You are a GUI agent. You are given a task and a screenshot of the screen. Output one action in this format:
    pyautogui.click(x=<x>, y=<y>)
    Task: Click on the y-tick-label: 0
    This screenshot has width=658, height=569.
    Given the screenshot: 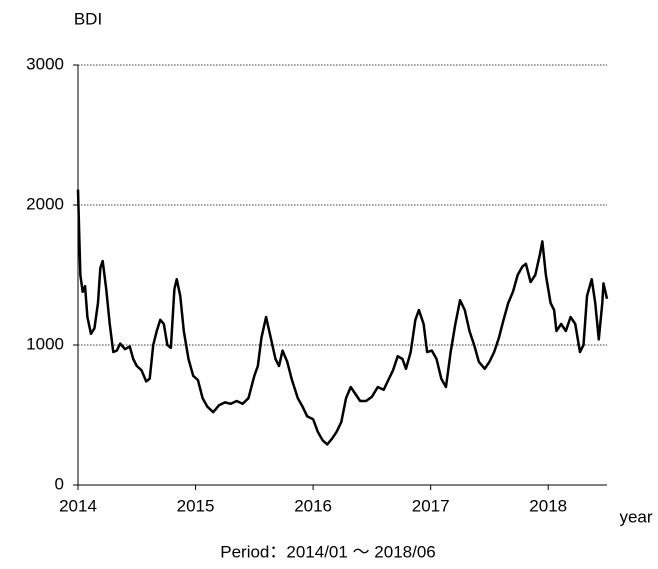 What is the action you would take?
    pyautogui.click(x=59, y=483)
    